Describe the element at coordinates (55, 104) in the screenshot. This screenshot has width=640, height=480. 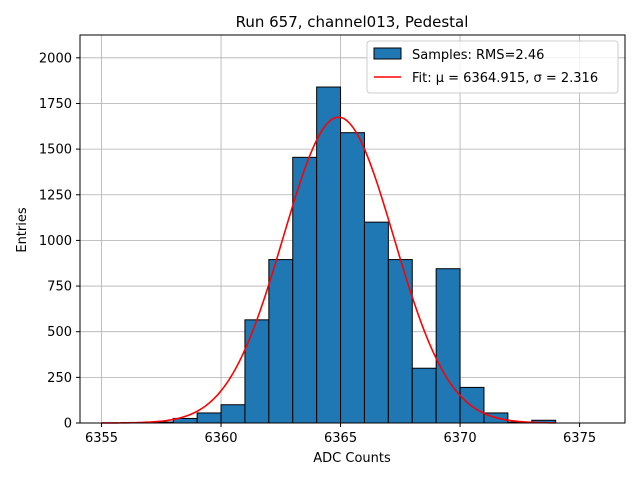
I see `y-tick-label: 1750` at that location.